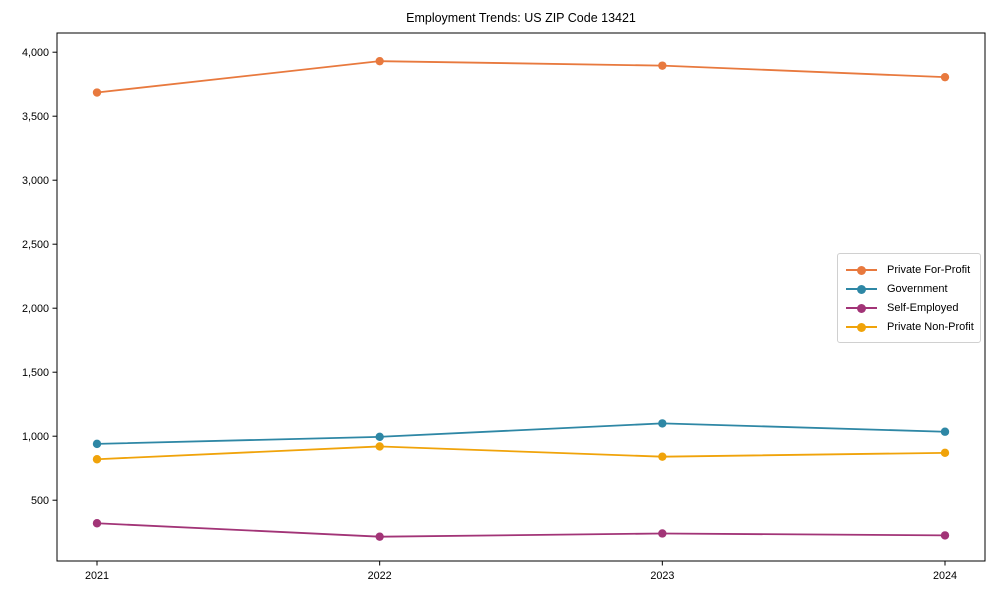  Describe the element at coordinates (35, 373) in the screenshot. I see `y-tick-label: 1,500` at that location.